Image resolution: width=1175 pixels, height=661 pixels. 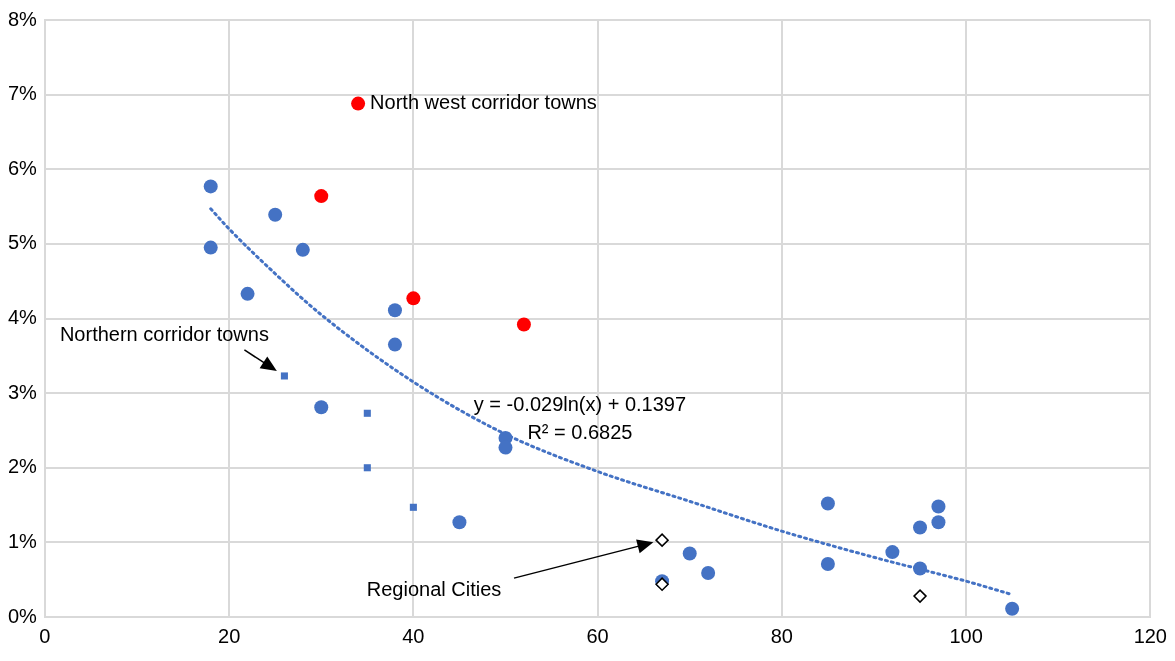 What do you see at coordinates (23, 242) in the screenshot?
I see `y-tick-label: 5%` at bounding box center [23, 242].